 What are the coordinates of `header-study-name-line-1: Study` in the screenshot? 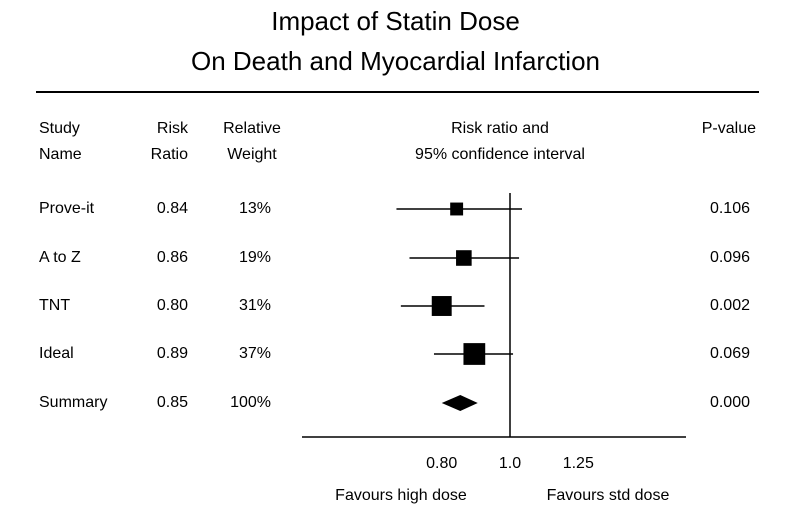 It's located at (59, 128).